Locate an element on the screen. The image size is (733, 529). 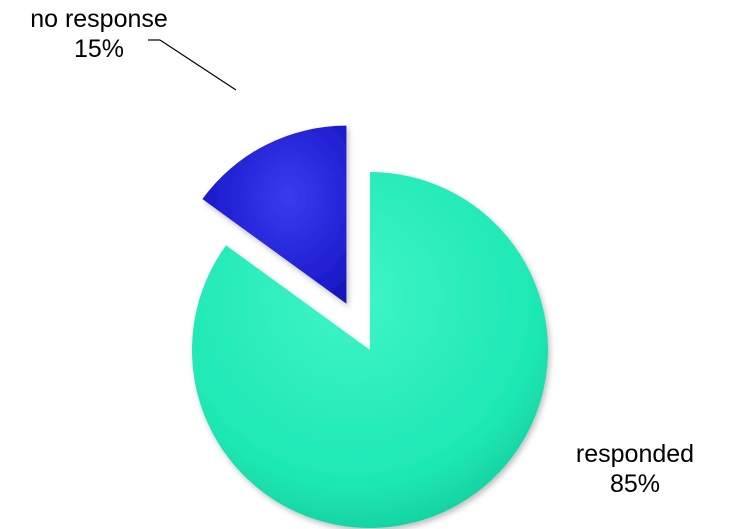
leader-line-no-response is located at coordinates (198, 65).